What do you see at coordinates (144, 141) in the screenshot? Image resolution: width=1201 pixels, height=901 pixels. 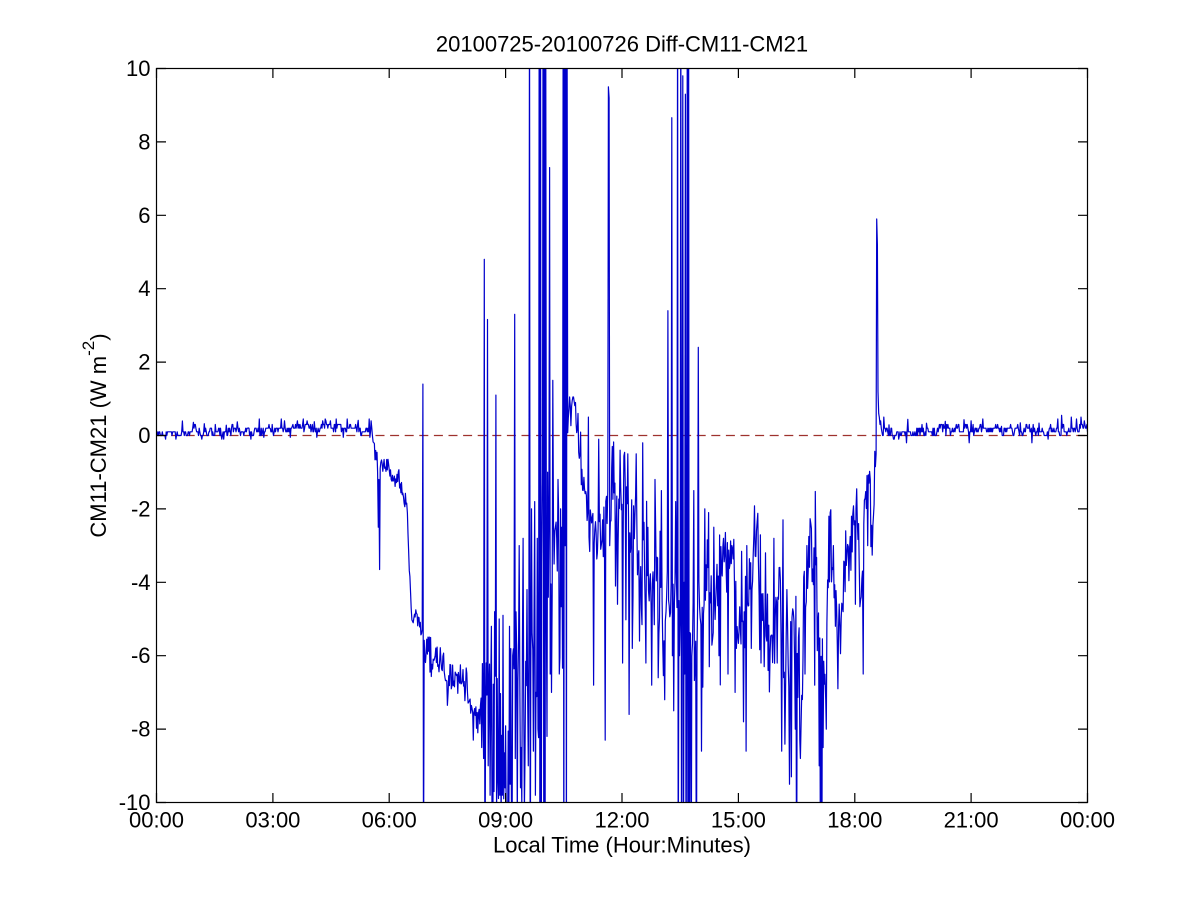 I see `svg-text: 8` at bounding box center [144, 141].